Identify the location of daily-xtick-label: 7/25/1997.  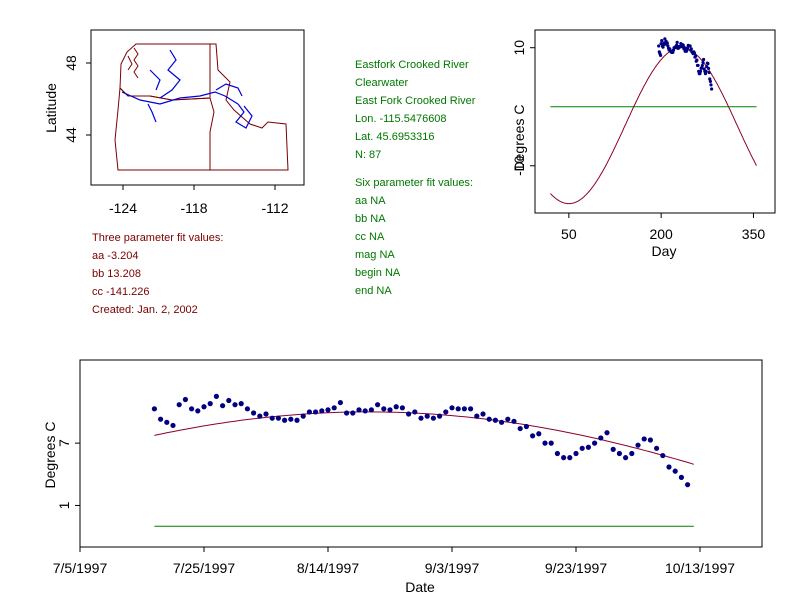
(204, 568).